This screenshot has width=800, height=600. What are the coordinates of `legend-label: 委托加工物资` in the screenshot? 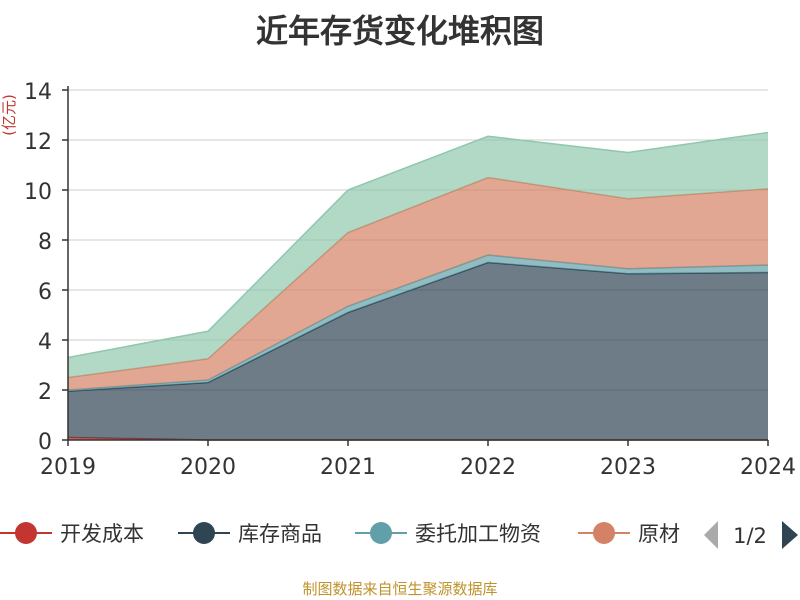 It's located at (478, 534).